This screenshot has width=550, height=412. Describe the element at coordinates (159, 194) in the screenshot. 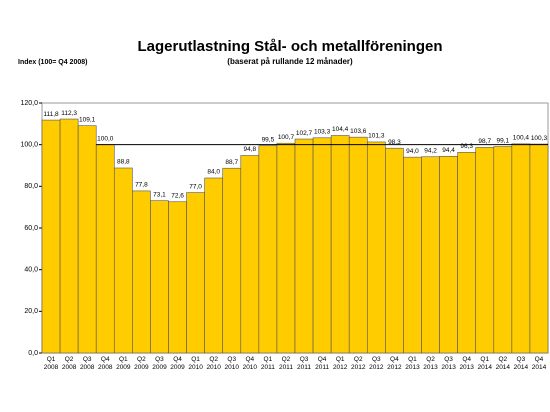

I see `value-label: 73,1` at that location.